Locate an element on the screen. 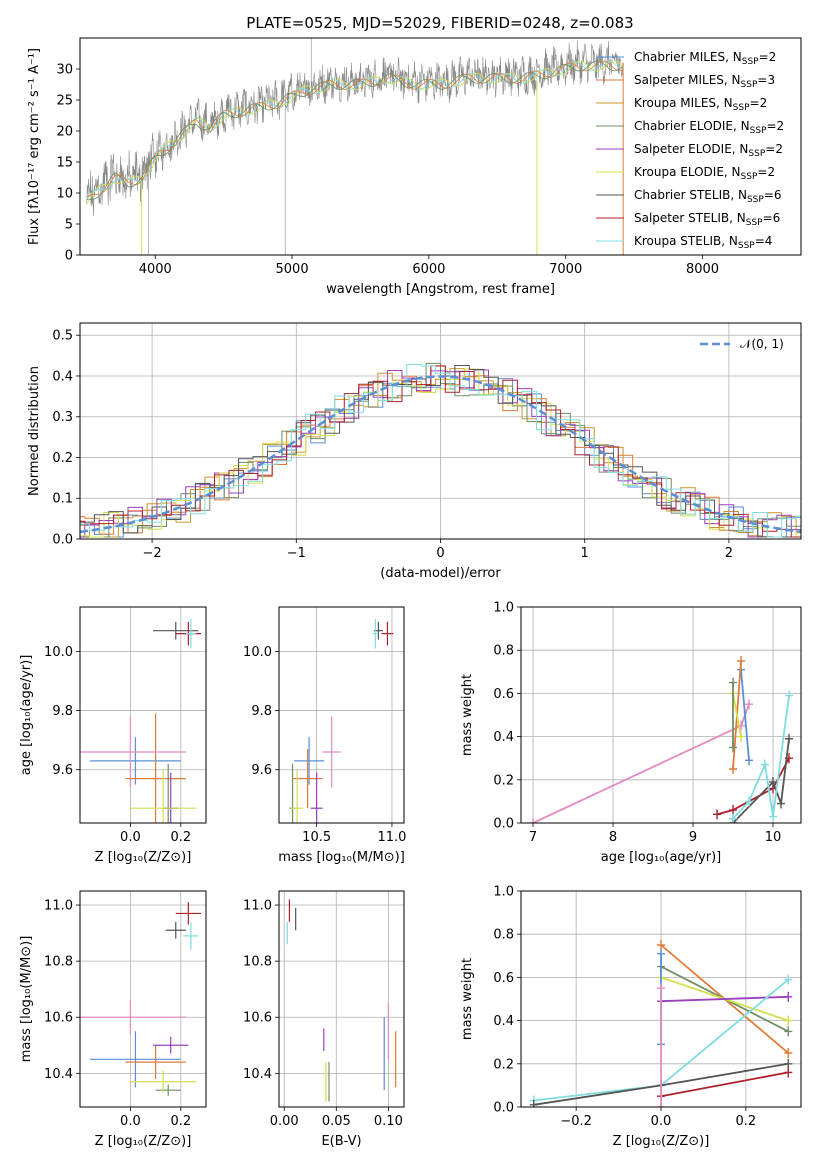  legend-label-suffix: =4 is located at coordinates (764, 241).